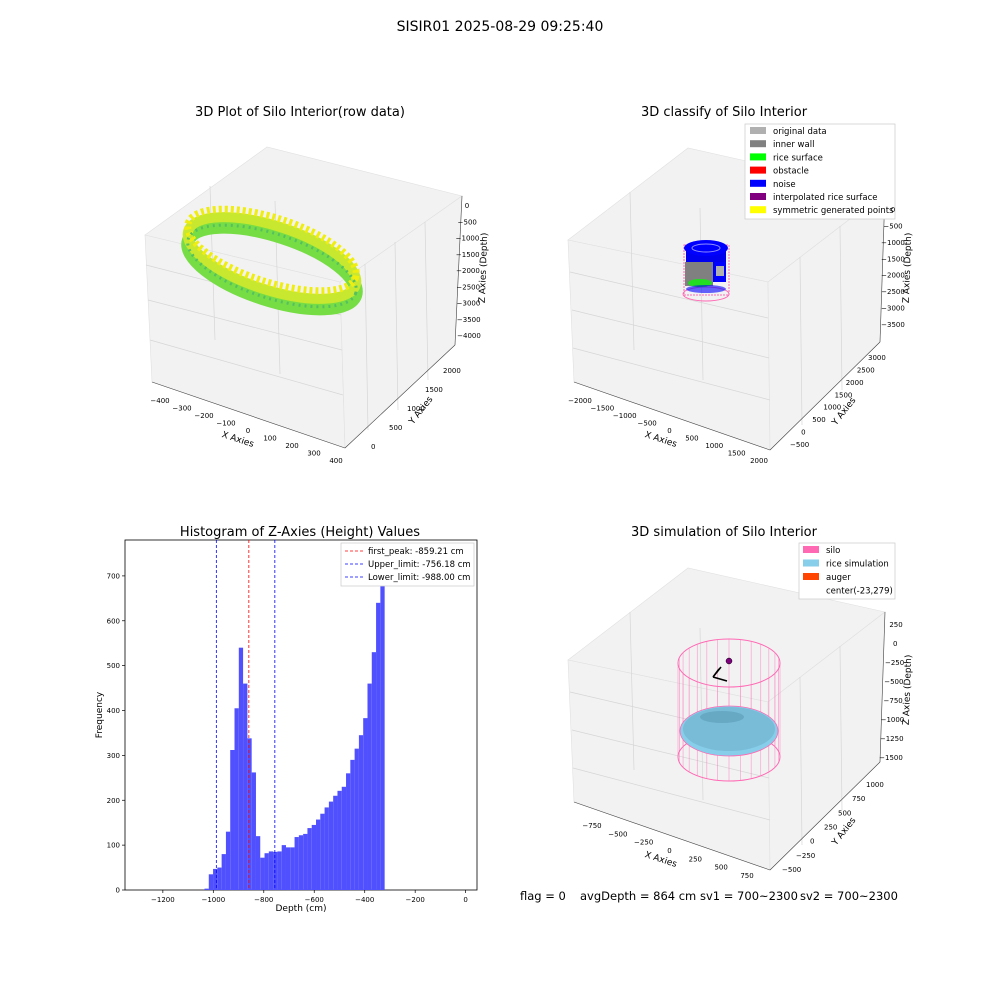 The height and width of the screenshot is (1000, 1000). Describe the element at coordinates (118, 891) in the screenshot. I see `histogram-ytick-label: 0` at that location.